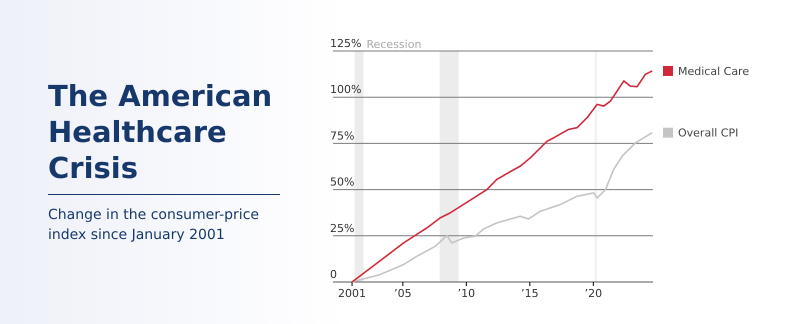  What do you see at coordinates (394, 44) in the screenshot?
I see `band-label: Recession` at bounding box center [394, 44].